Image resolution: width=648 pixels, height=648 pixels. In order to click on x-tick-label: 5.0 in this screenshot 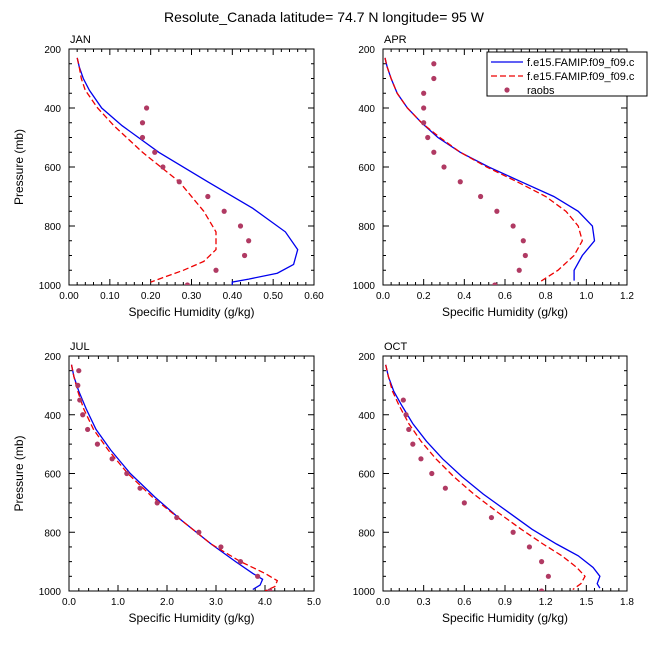, I will do `click(314, 602)`.